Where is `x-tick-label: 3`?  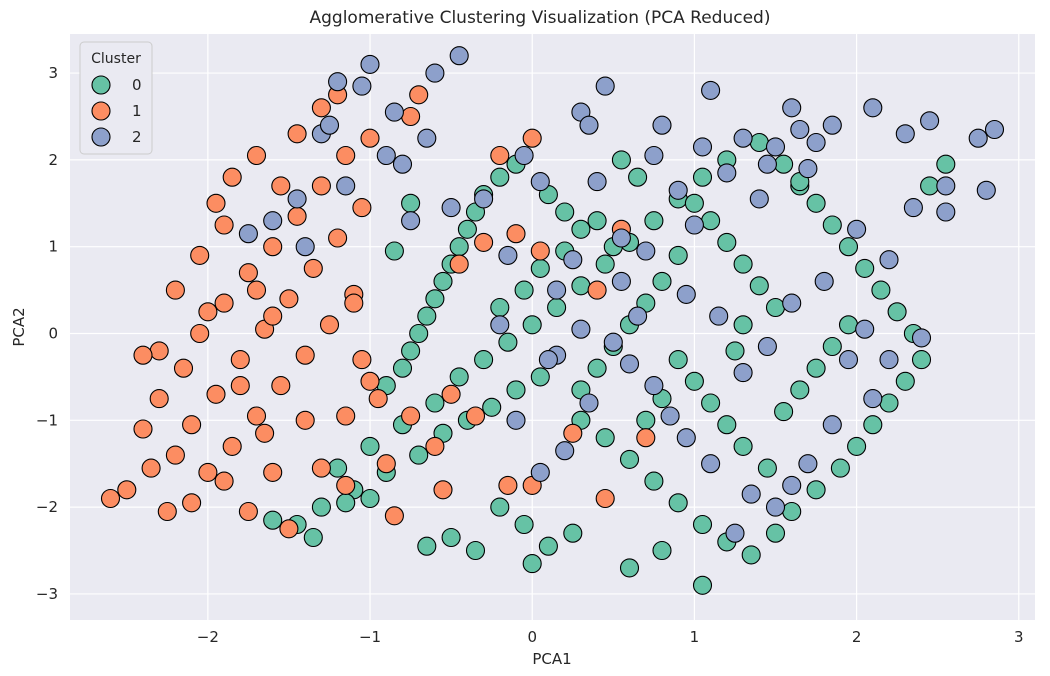
x-tick-label: 3 is located at coordinates (1019, 637).